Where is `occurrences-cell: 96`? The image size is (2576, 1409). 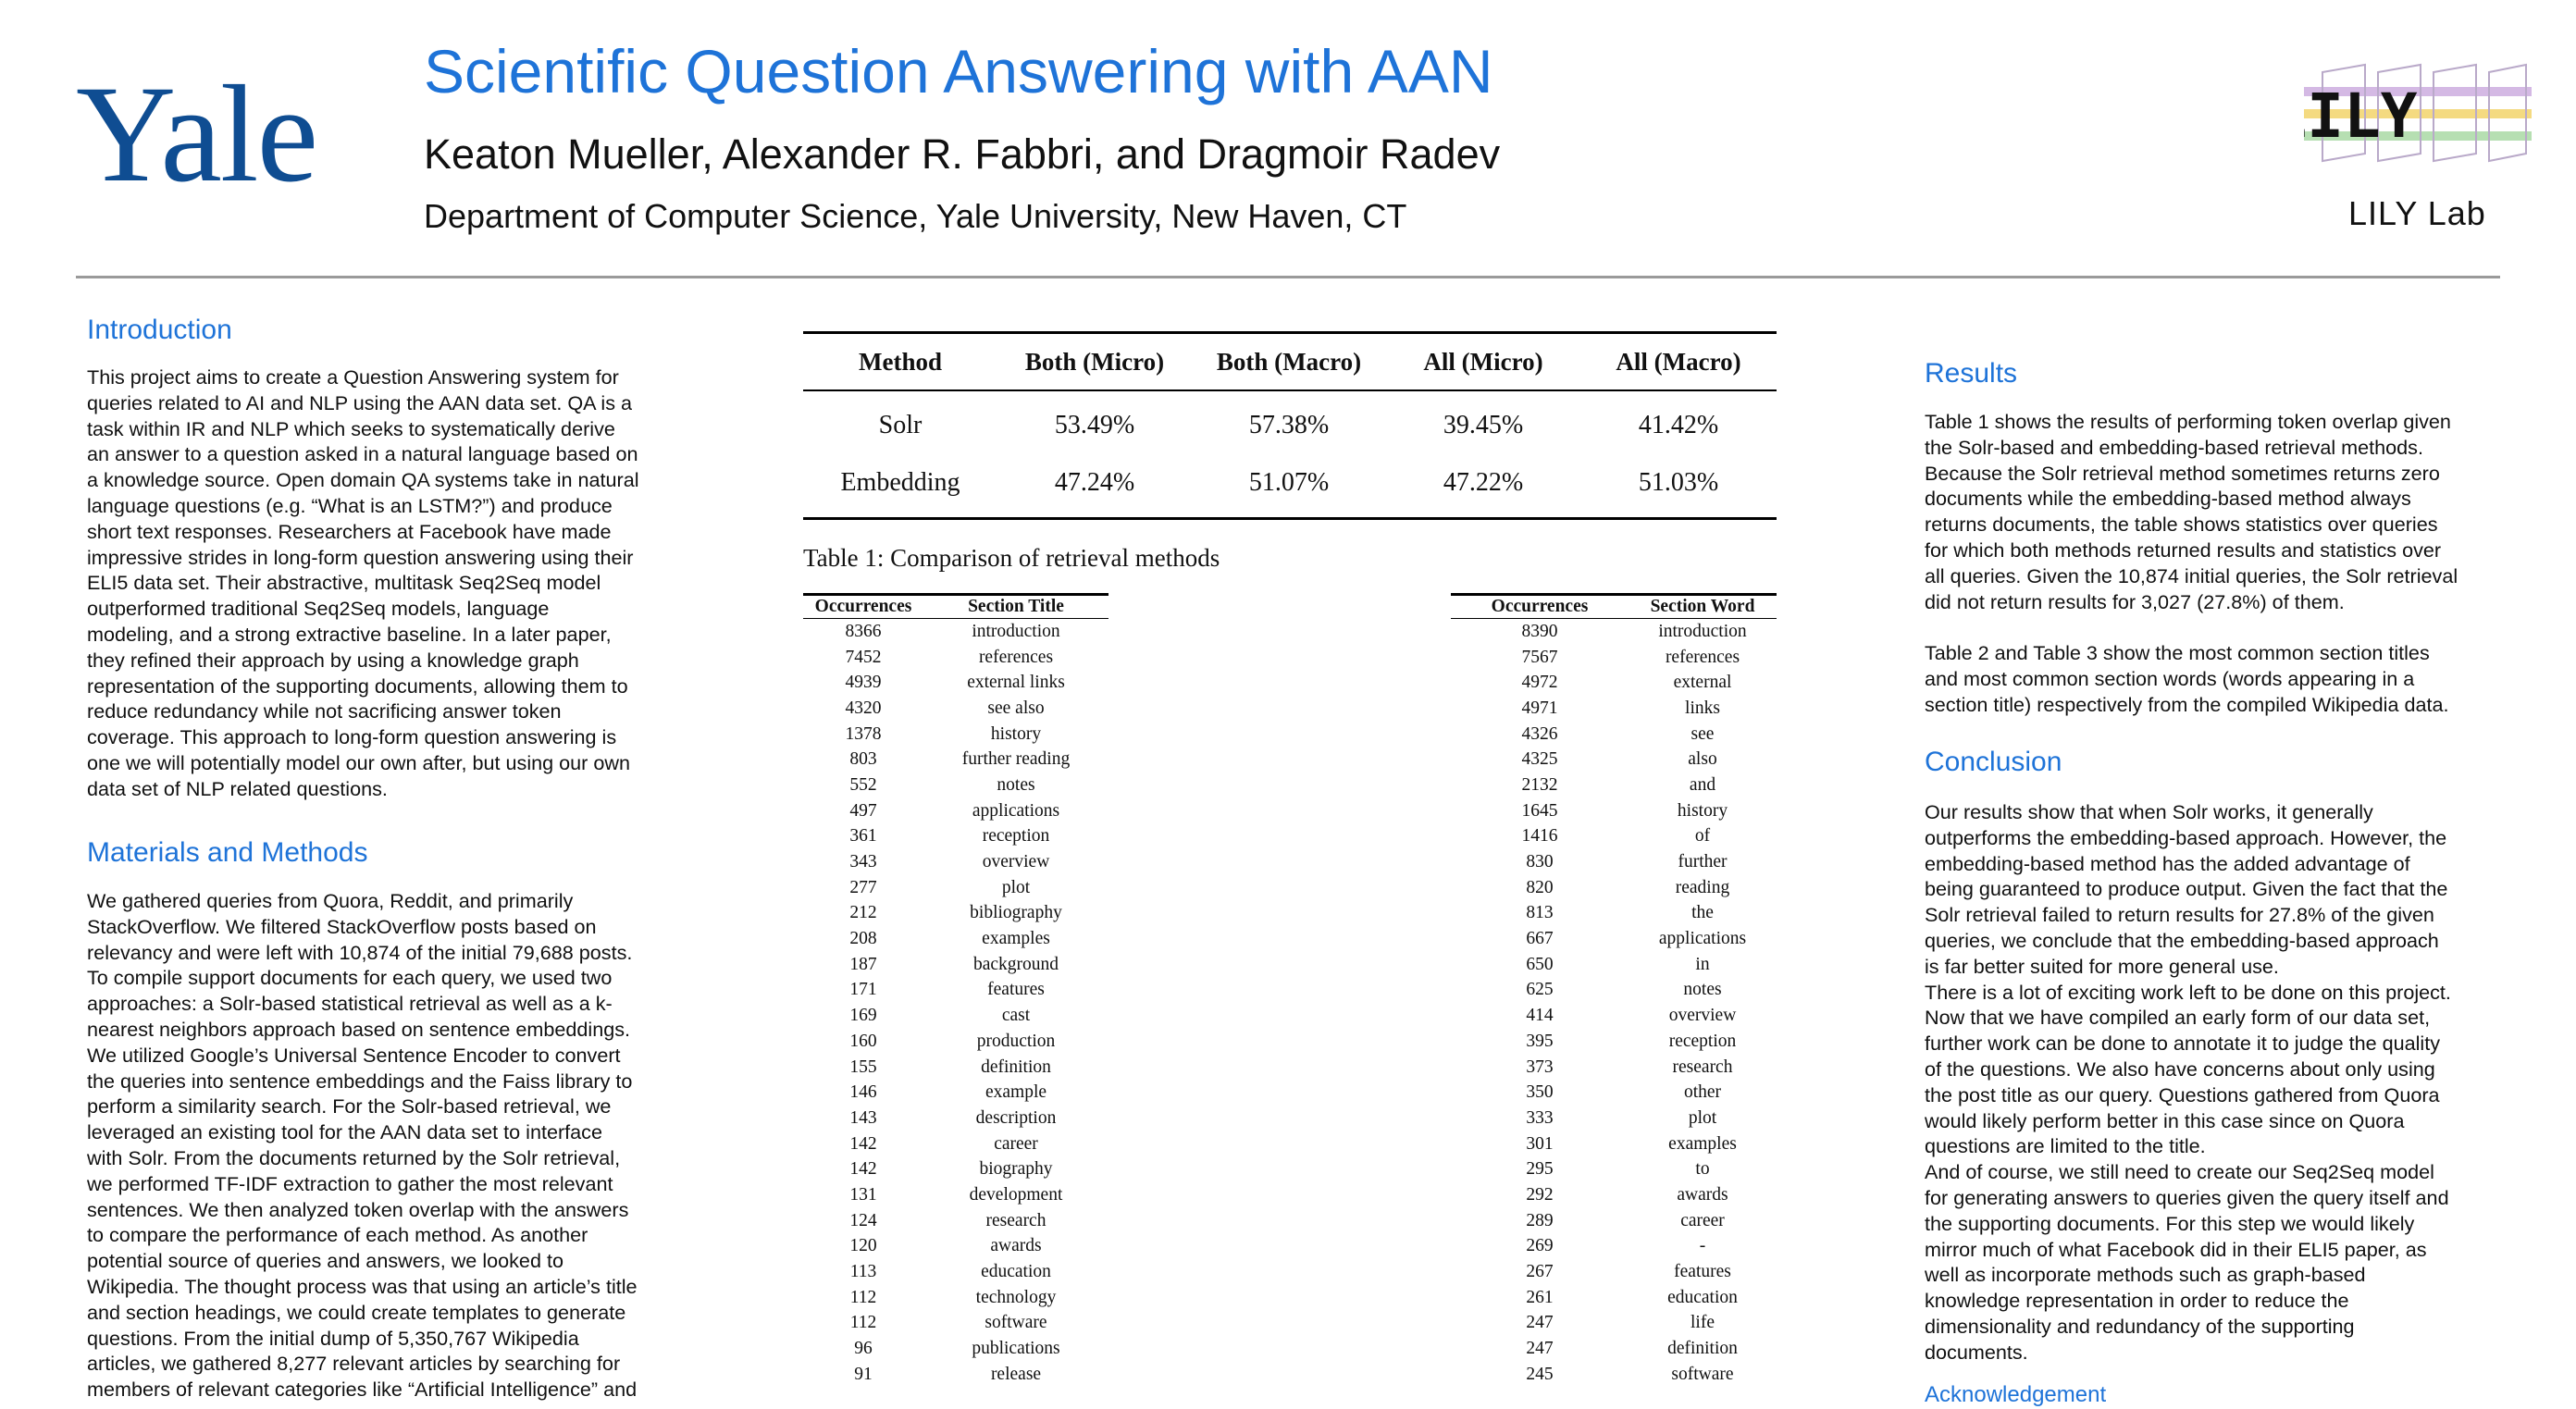 occurrences-cell: 96 is located at coordinates (863, 1349).